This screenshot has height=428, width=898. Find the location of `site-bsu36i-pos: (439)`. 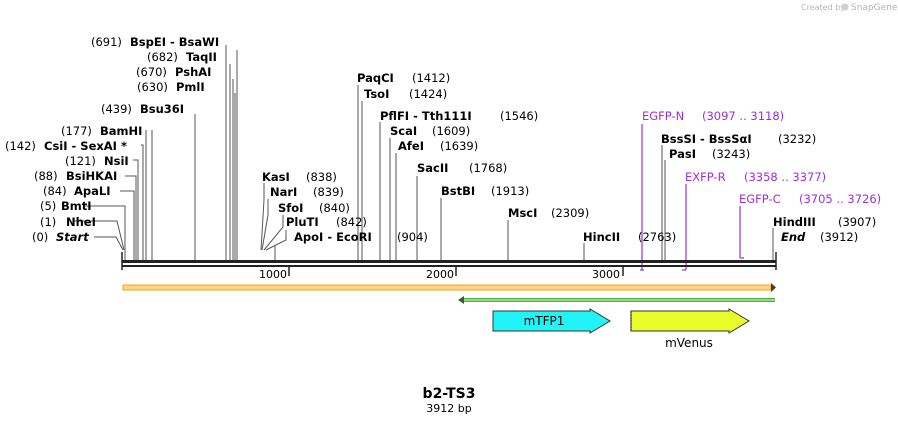

site-bsu36i-pos: (439) is located at coordinates (116, 109).